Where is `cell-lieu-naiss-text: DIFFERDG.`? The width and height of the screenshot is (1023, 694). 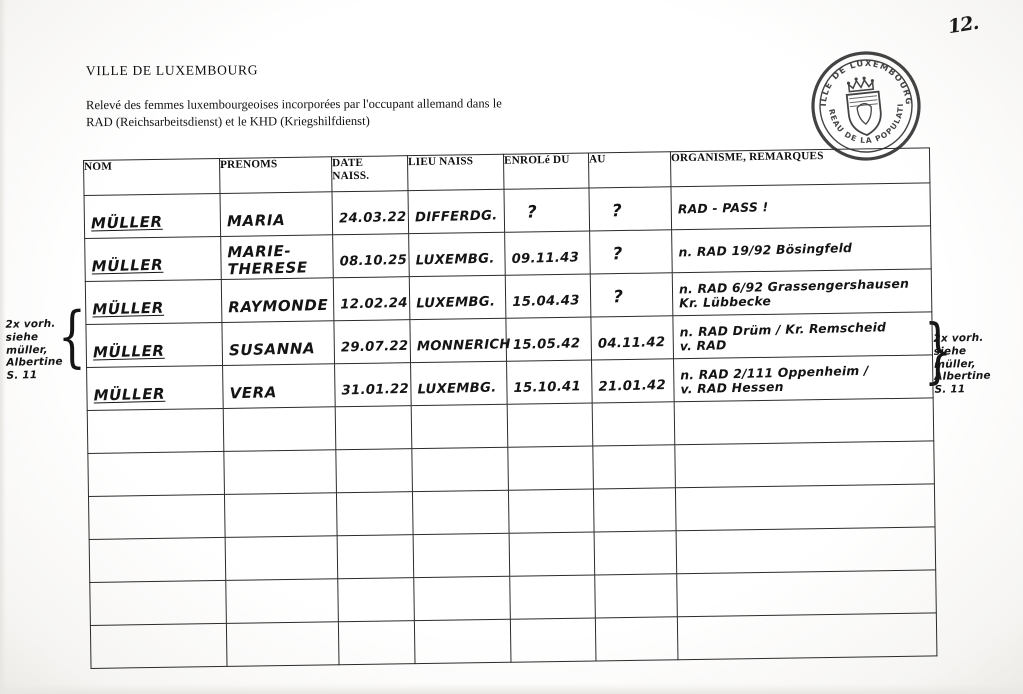 cell-lieu-naiss-text: DIFFERDG. is located at coordinates (456, 217).